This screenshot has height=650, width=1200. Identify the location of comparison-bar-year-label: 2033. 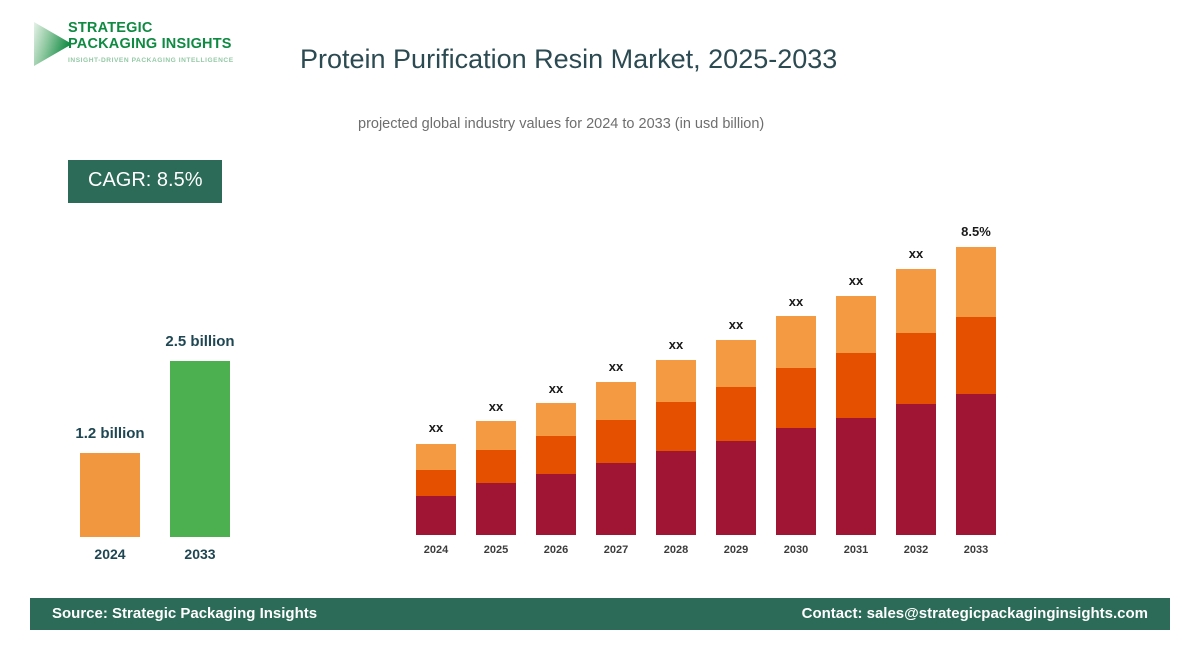
(200, 554).